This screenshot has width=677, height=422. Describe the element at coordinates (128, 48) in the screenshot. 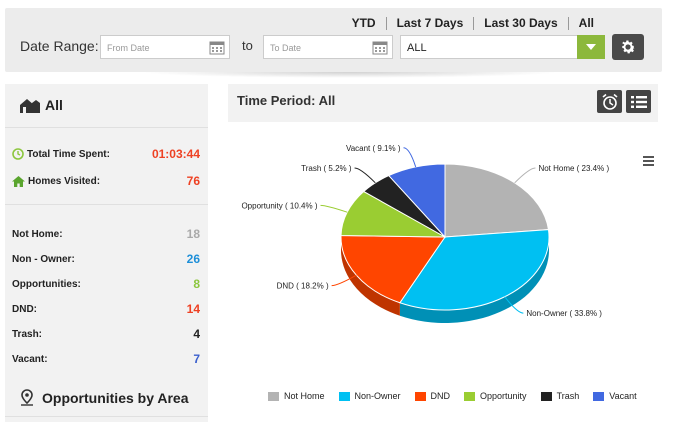

I see `from-date-placeholder: From Date` at that location.